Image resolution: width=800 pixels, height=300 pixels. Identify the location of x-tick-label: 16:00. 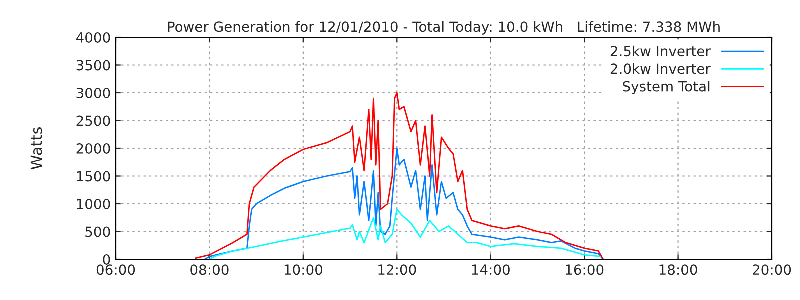
(585, 270).